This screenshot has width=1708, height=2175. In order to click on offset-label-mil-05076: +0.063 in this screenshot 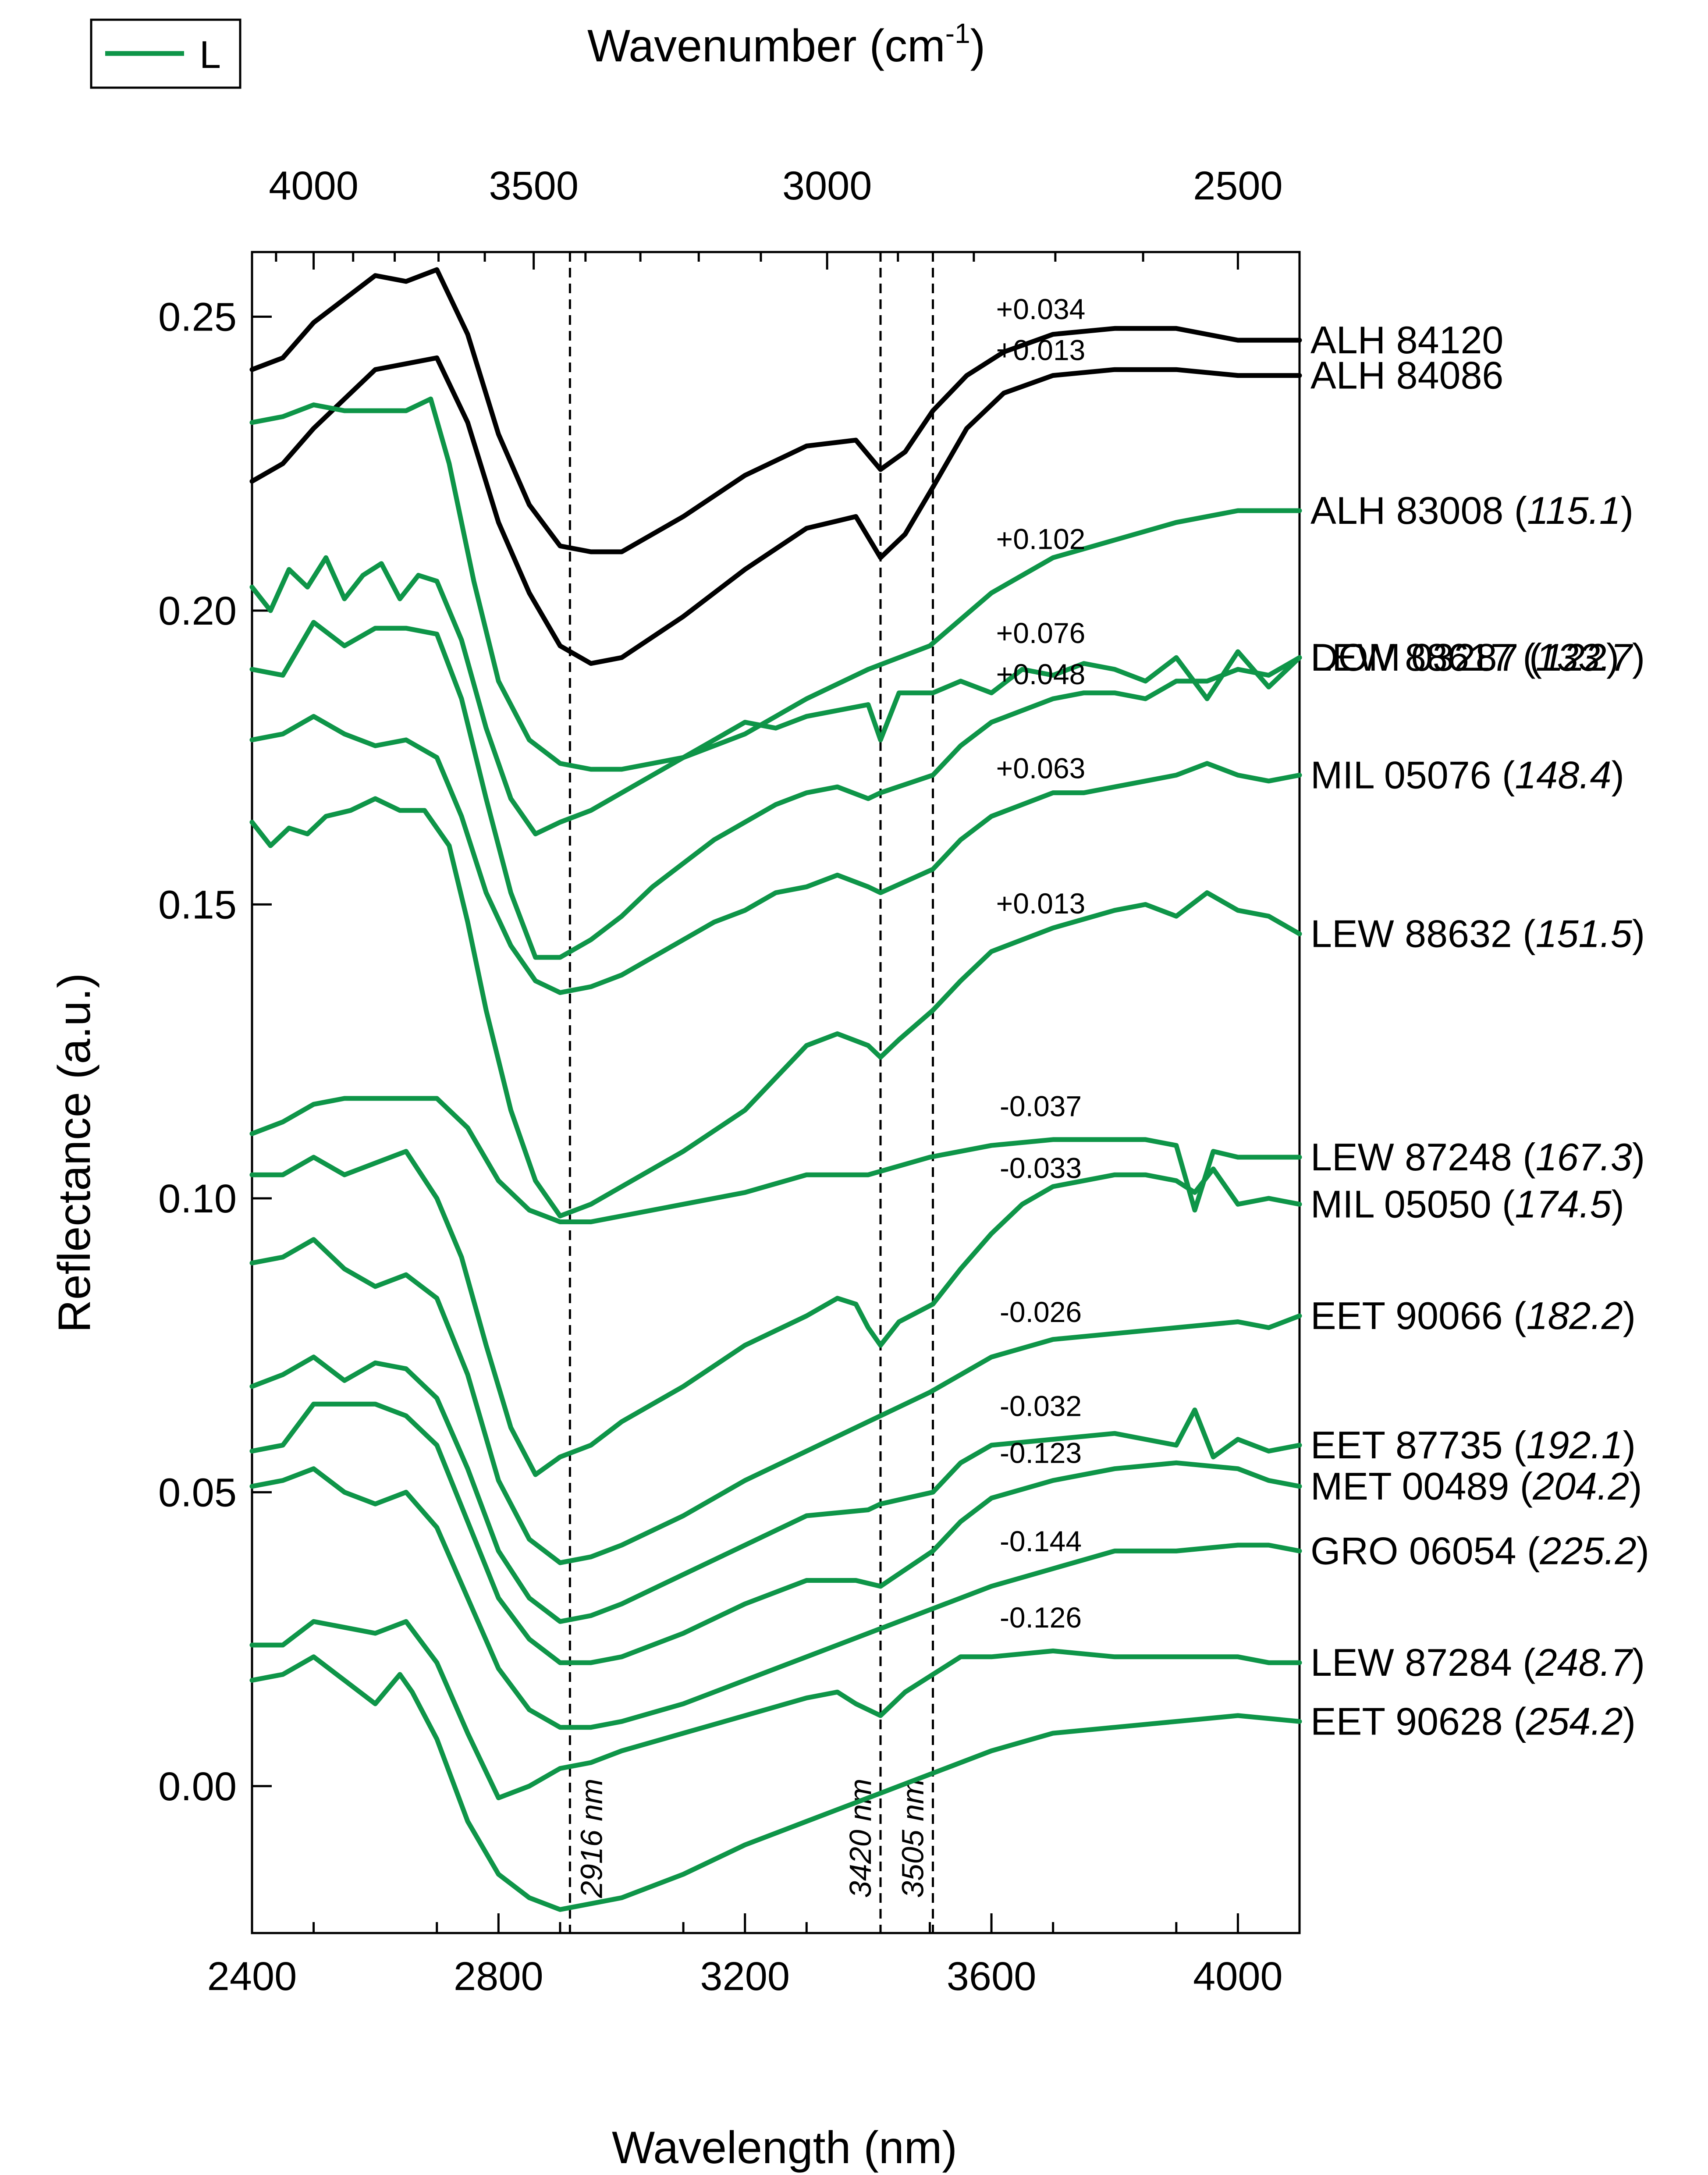, I will do `click(1041, 768)`.